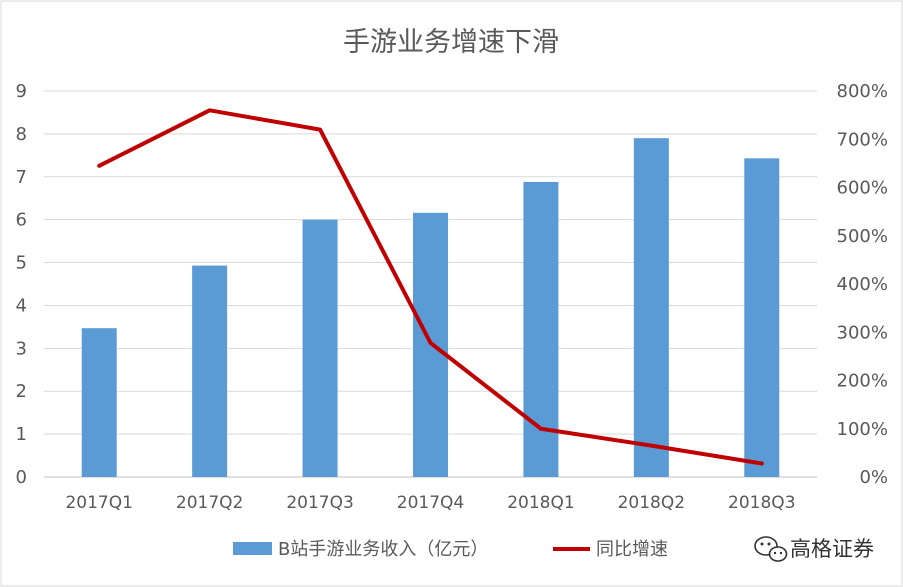  What do you see at coordinates (209, 503) in the screenshot?
I see `x-axis-tick-label: 2017Q2` at bounding box center [209, 503].